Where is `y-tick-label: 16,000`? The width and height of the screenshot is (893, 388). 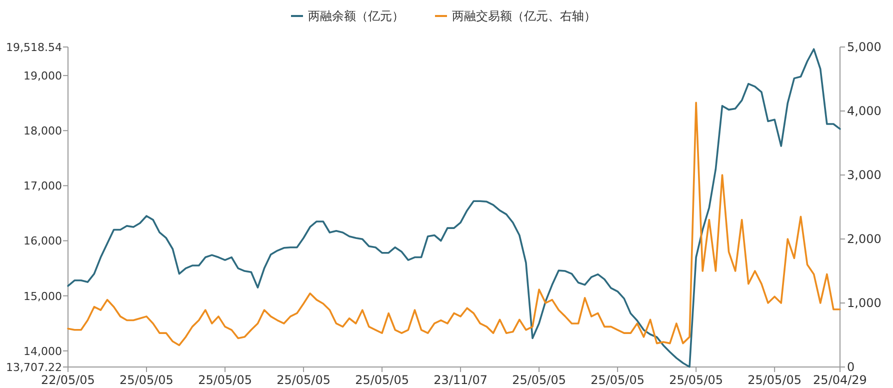 y-tick-label: 16,000 is located at coordinates (43, 241).